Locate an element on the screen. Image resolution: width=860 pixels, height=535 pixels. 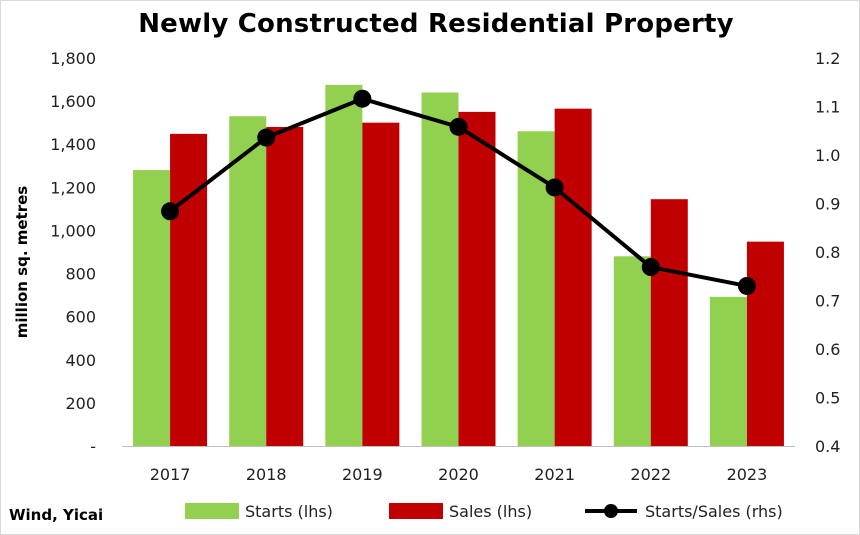
ratio-point-2022 is located at coordinates (650, 267).